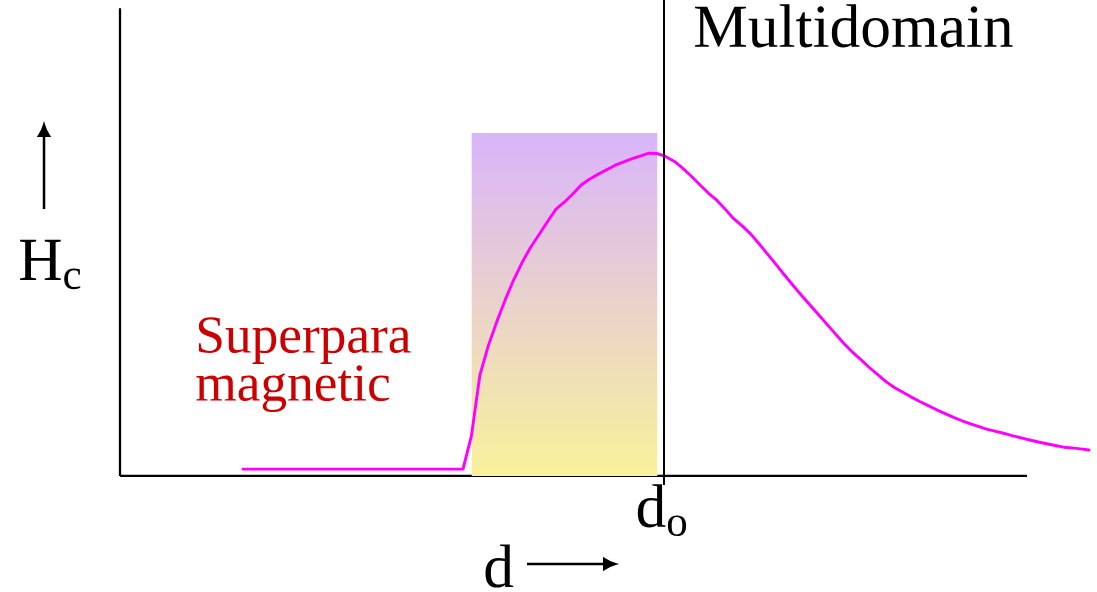 This screenshot has width=1097, height=592. Describe the element at coordinates (303, 365) in the screenshot. I see `annotation: Superpara magnetic` at that location.